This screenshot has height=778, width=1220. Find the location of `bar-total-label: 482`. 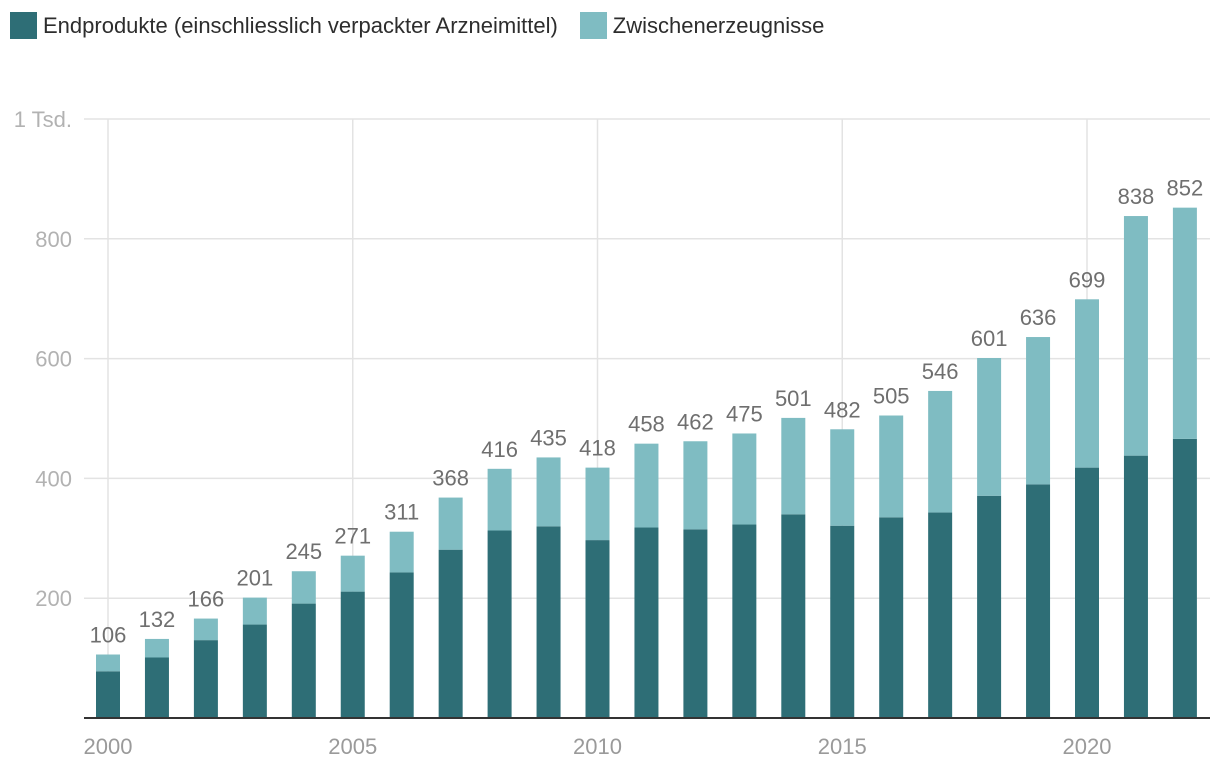

bar-total-label: 482 is located at coordinates (842, 409).